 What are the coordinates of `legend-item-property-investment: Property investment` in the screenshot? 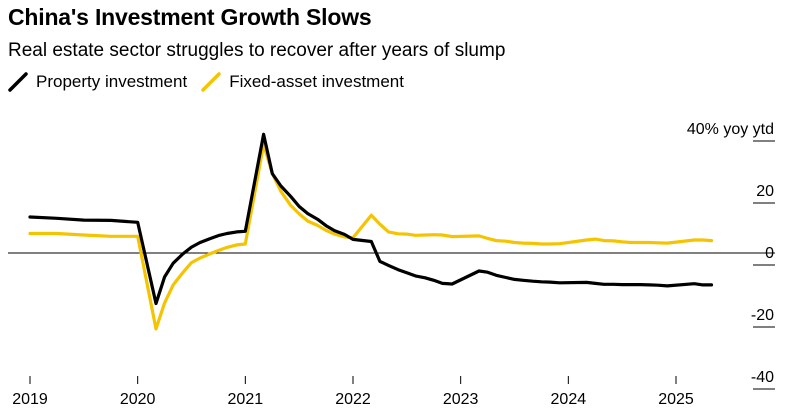 It's located at (97, 82).